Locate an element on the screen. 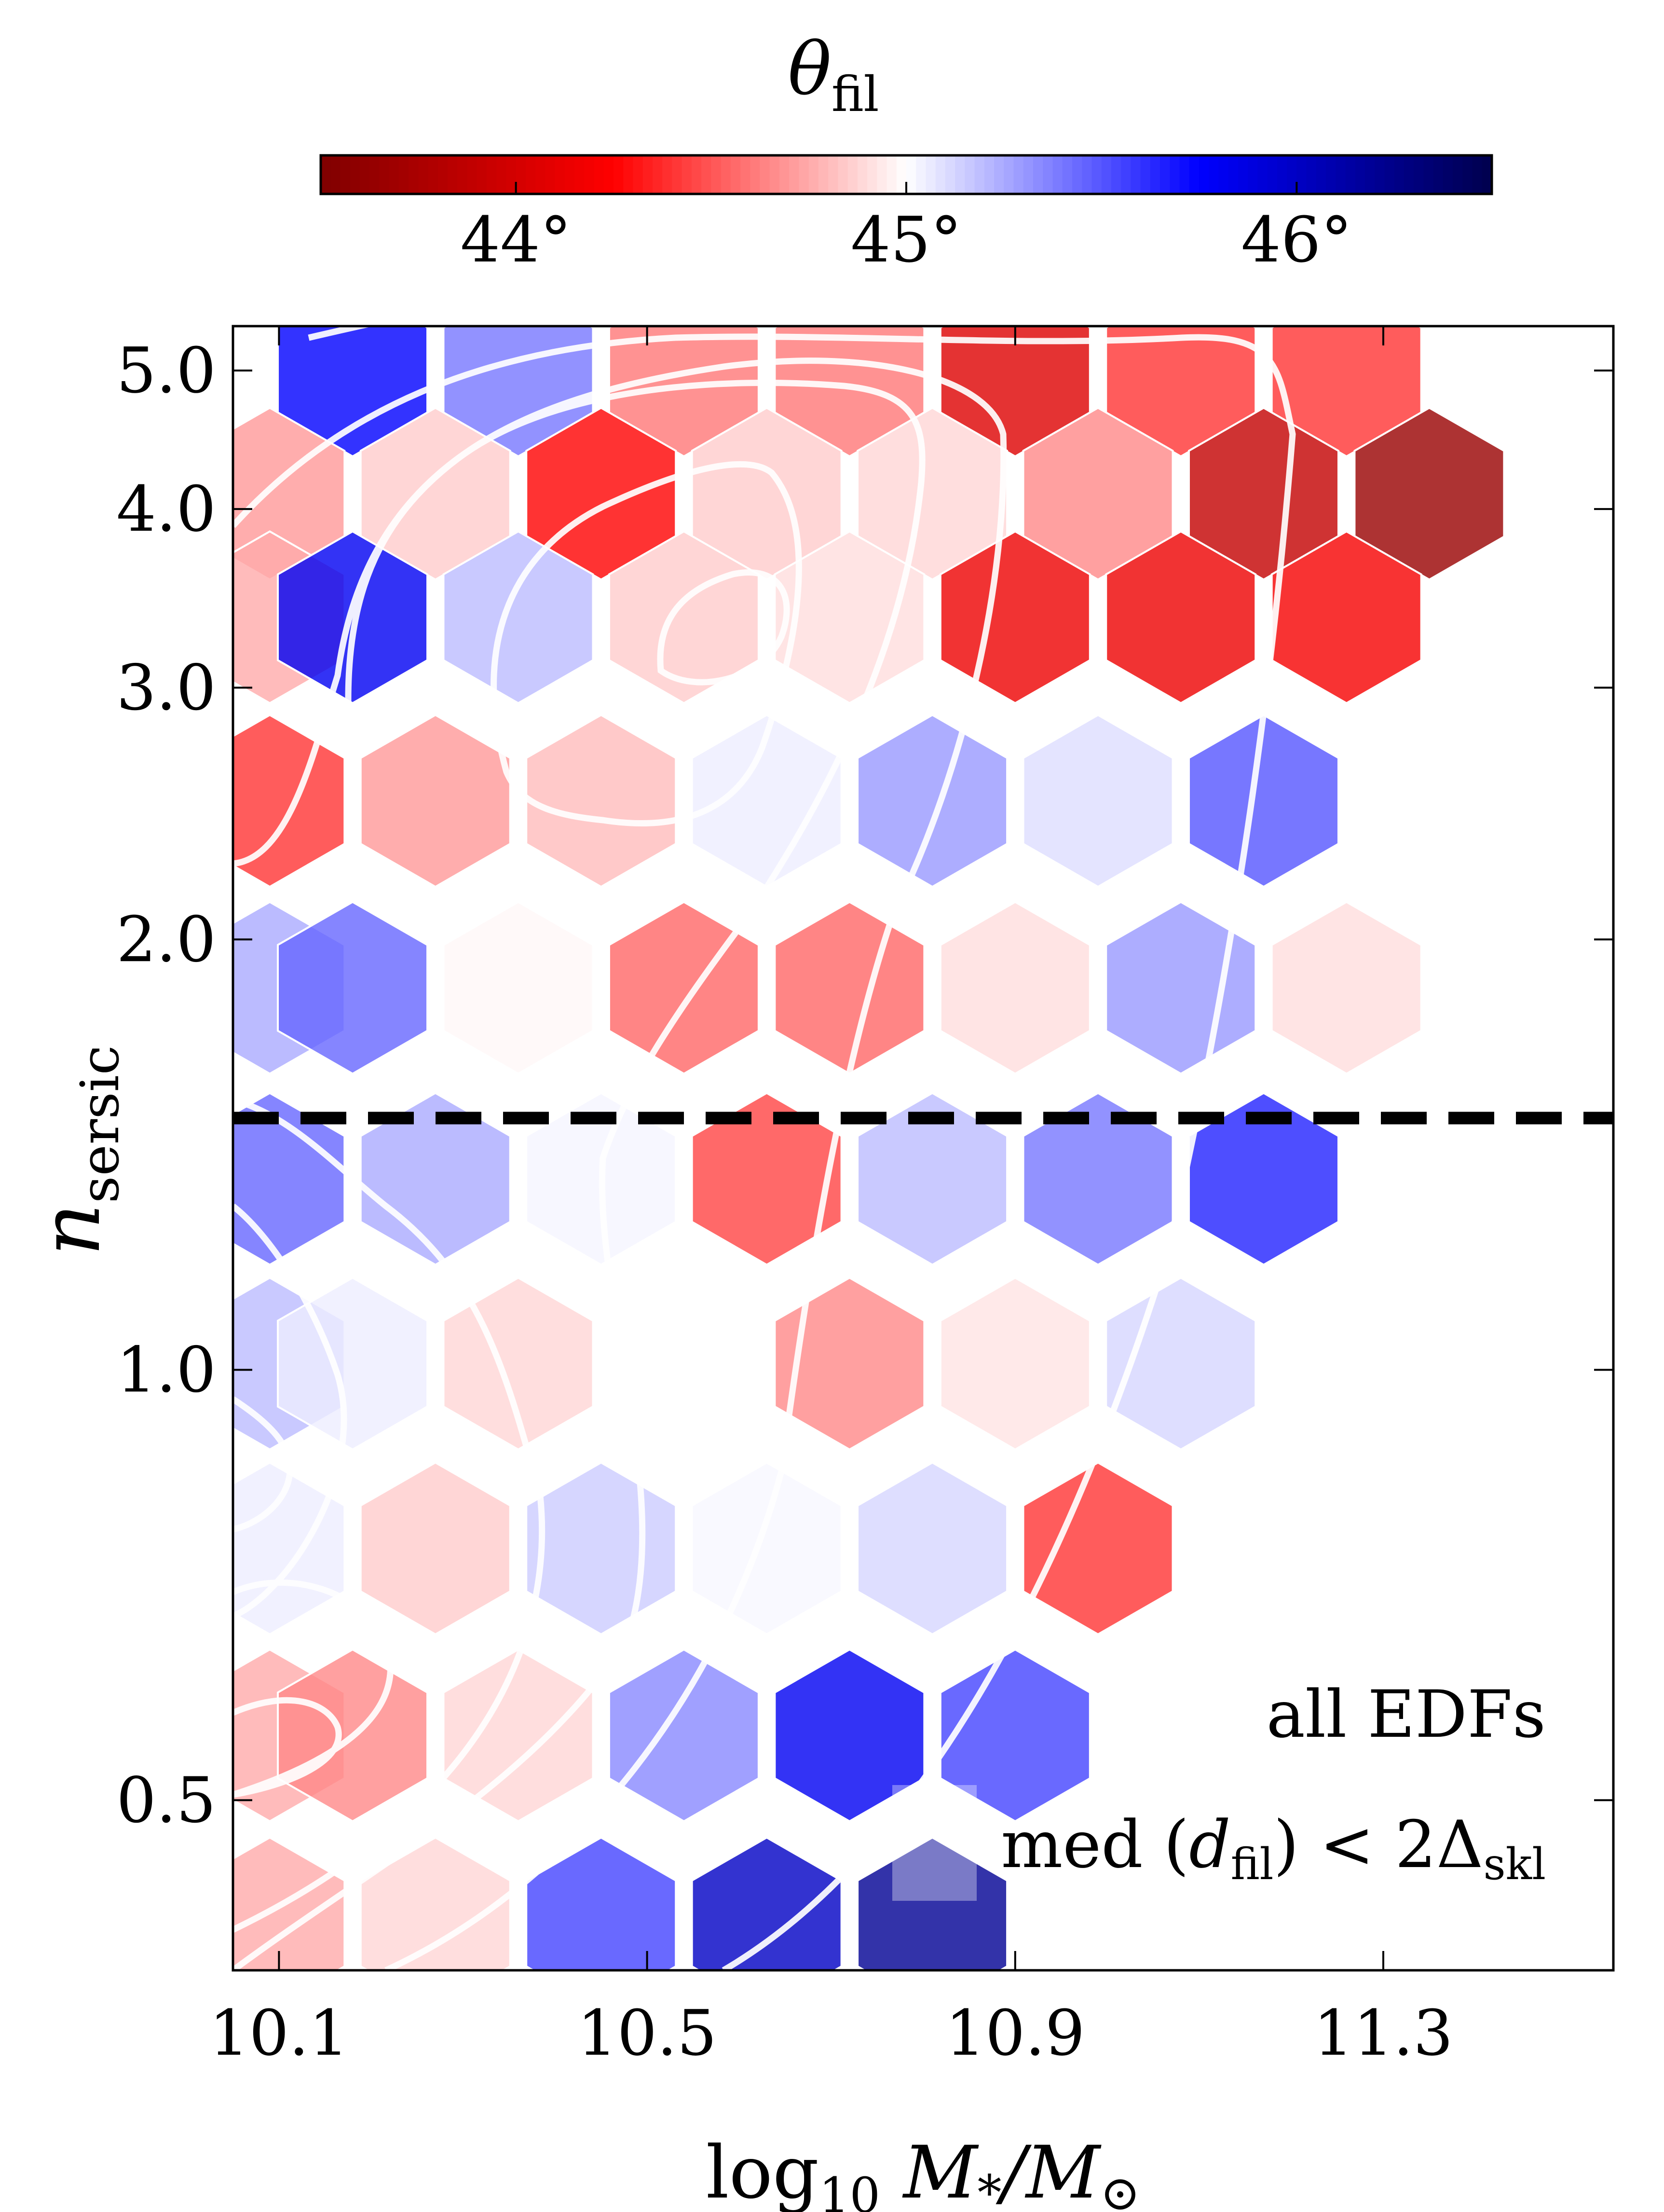  annotation-criterion: med (dfil) < 2Δskl is located at coordinates (1273, 1848).